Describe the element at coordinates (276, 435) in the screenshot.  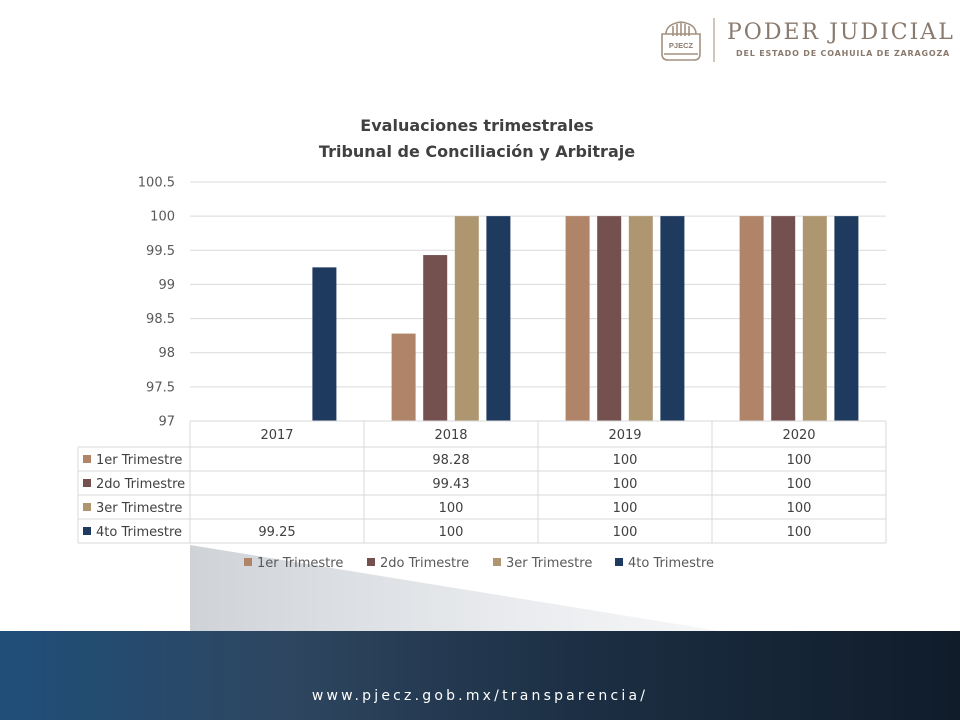
I see `x-category-label: 2017` at that location.